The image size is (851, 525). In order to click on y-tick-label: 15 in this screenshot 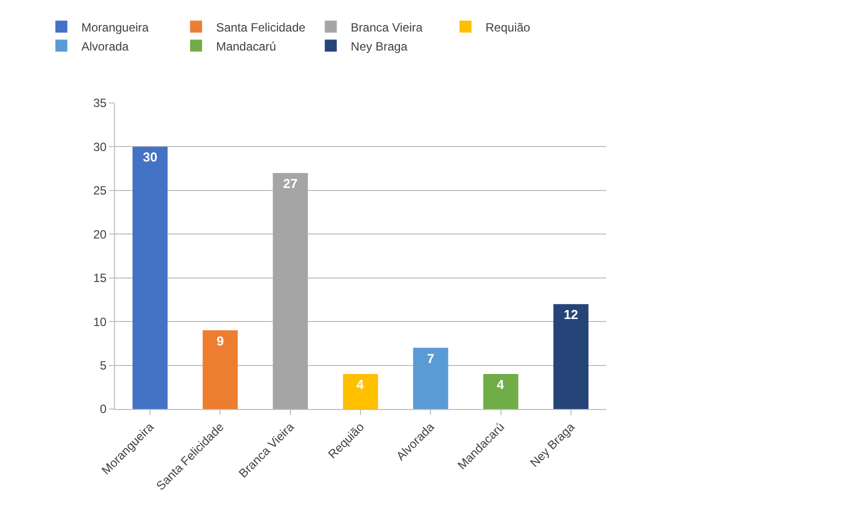, I will do `click(100, 278)`.